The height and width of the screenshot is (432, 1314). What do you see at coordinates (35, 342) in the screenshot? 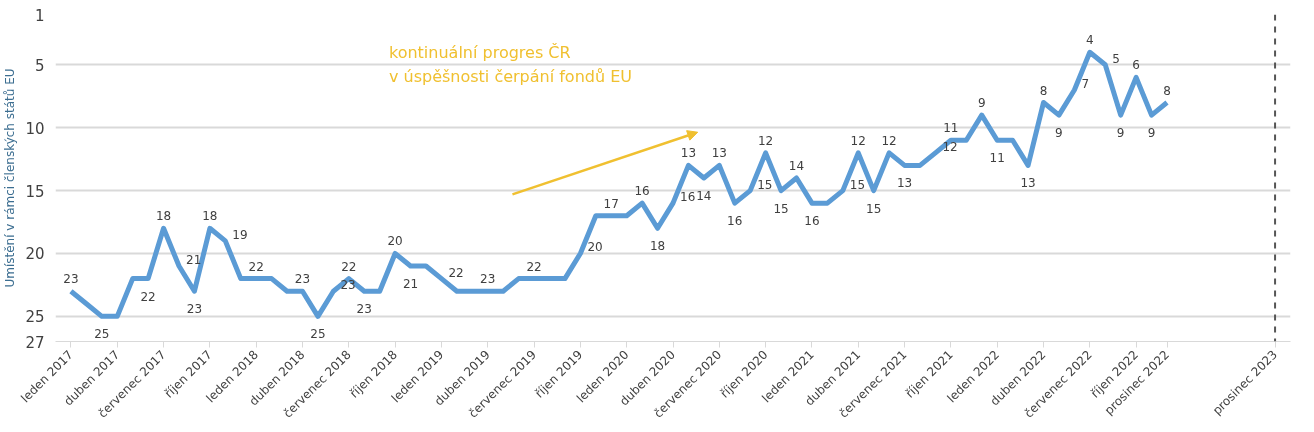
I see `y-tick-label: 27` at bounding box center [35, 342].